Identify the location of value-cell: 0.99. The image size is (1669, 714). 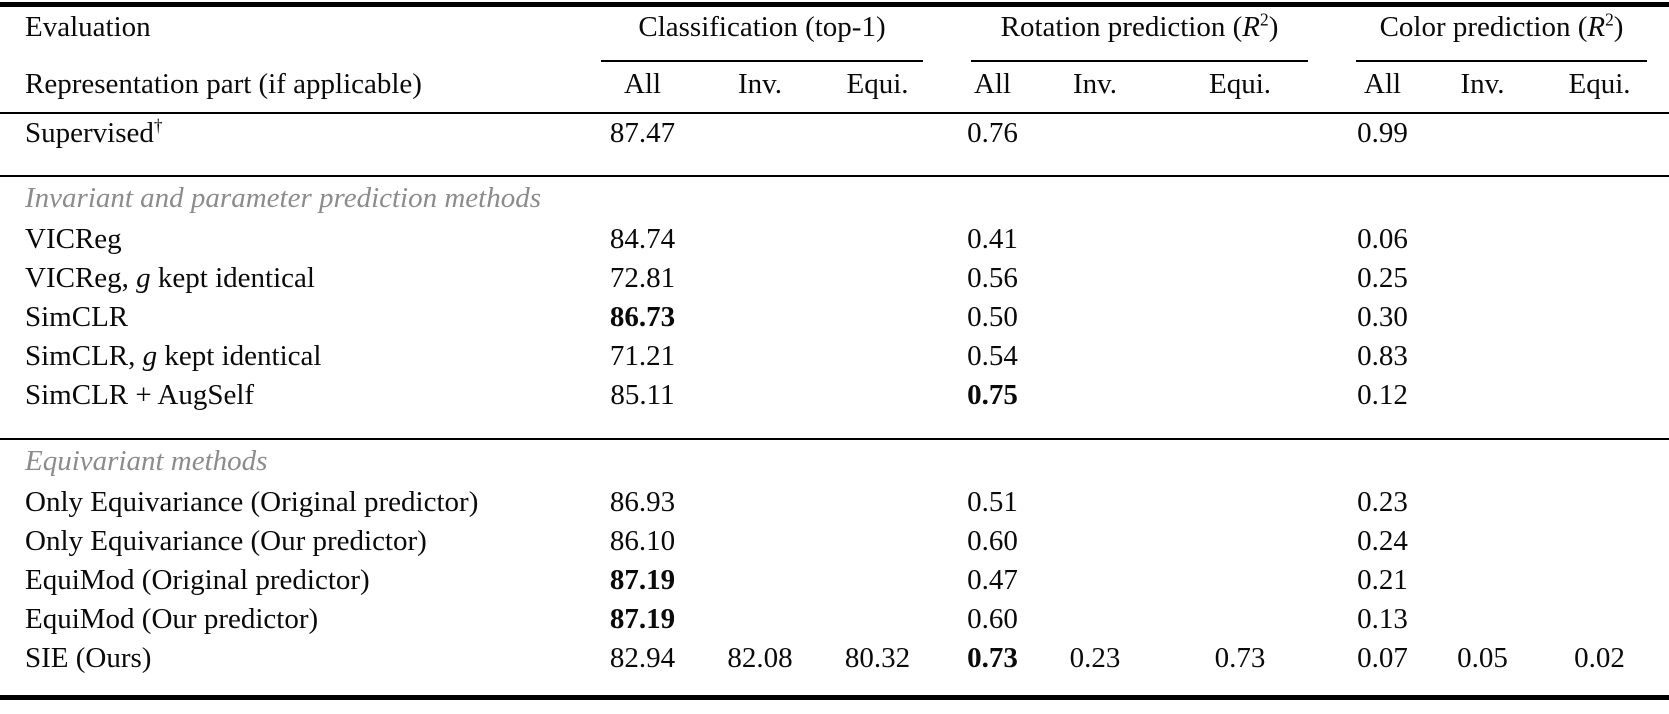
(1382, 132).